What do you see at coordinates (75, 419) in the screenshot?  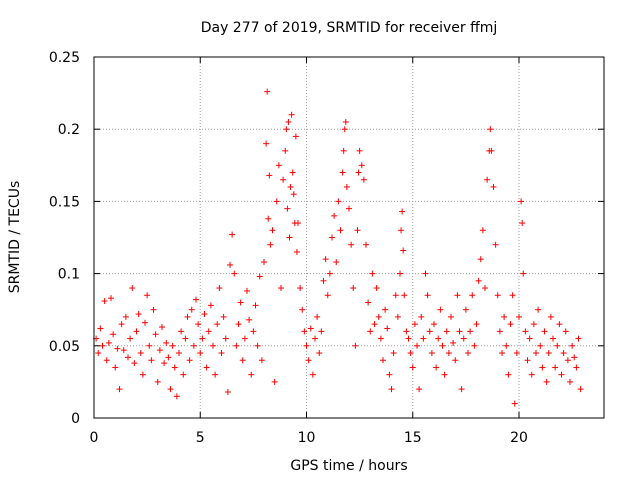 I see `y-tick-label: 0` at bounding box center [75, 419].